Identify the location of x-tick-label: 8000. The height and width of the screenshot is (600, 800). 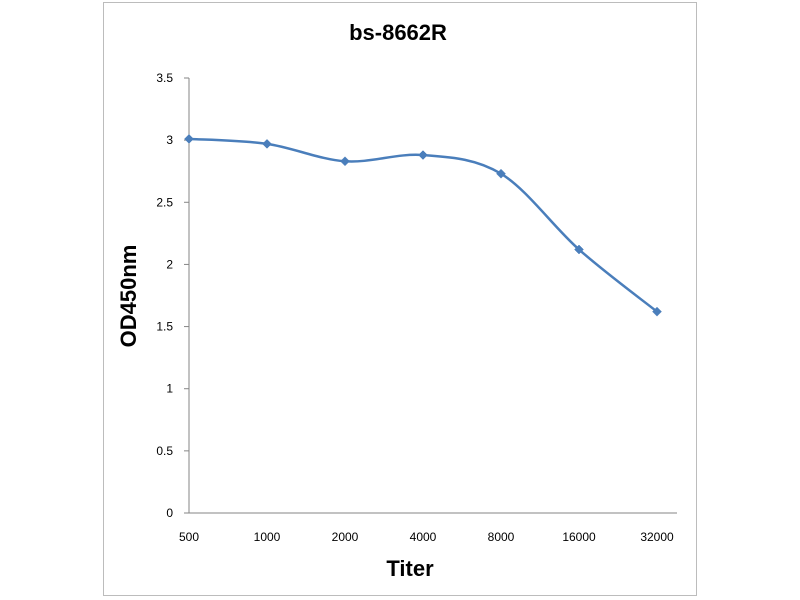
(501, 537).